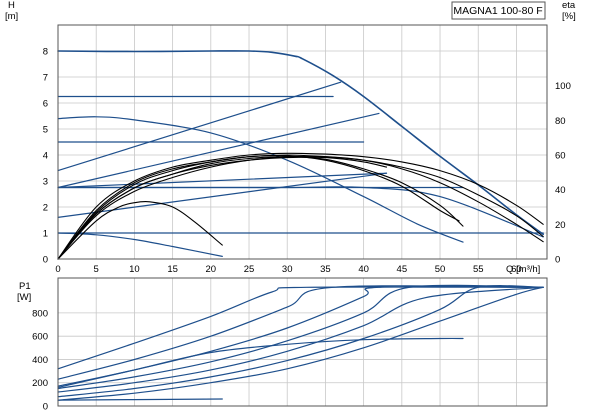 The image size is (593, 415). I want to click on chart-title-box, so click(498, 10).